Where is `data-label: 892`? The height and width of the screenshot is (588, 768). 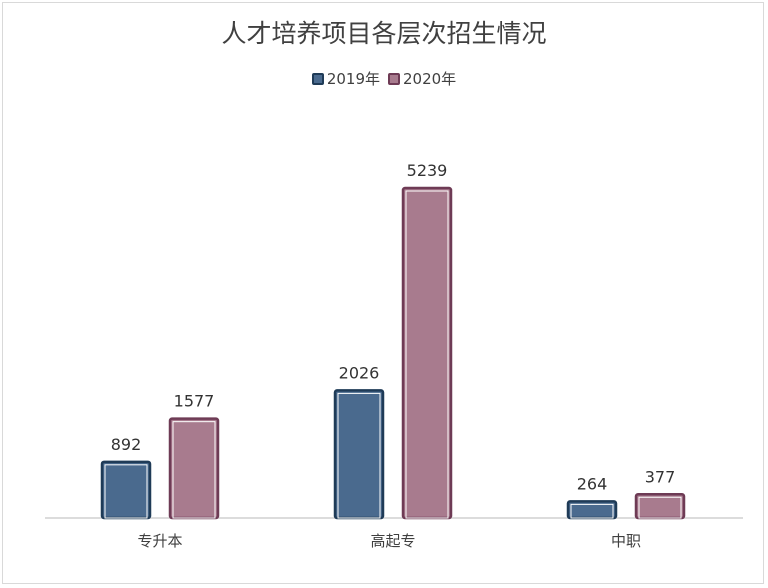
data-label: 892 is located at coordinates (126, 444).